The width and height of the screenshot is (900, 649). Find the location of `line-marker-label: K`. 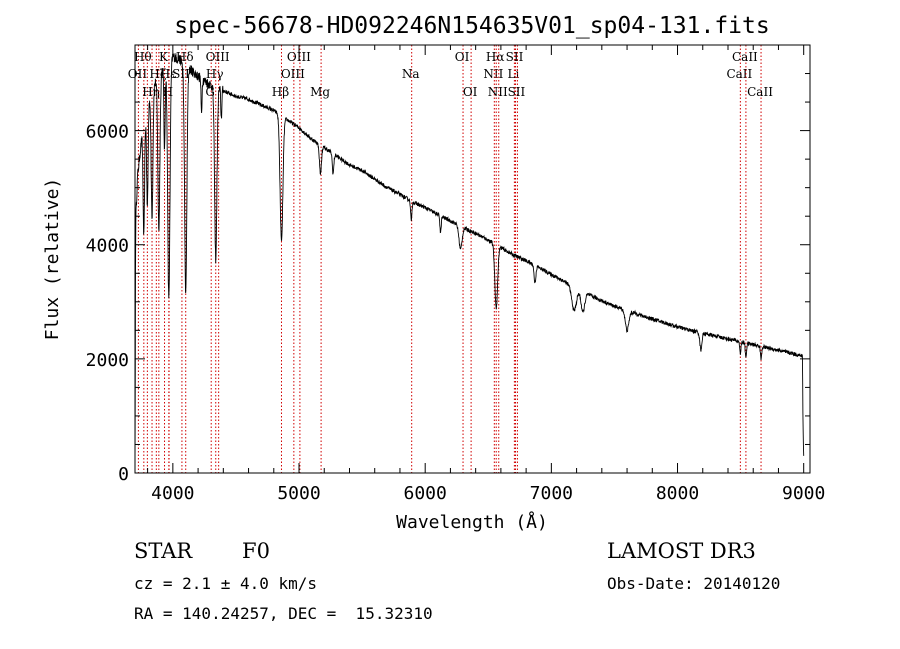

line-marker-label: K is located at coordinates (164, 57).